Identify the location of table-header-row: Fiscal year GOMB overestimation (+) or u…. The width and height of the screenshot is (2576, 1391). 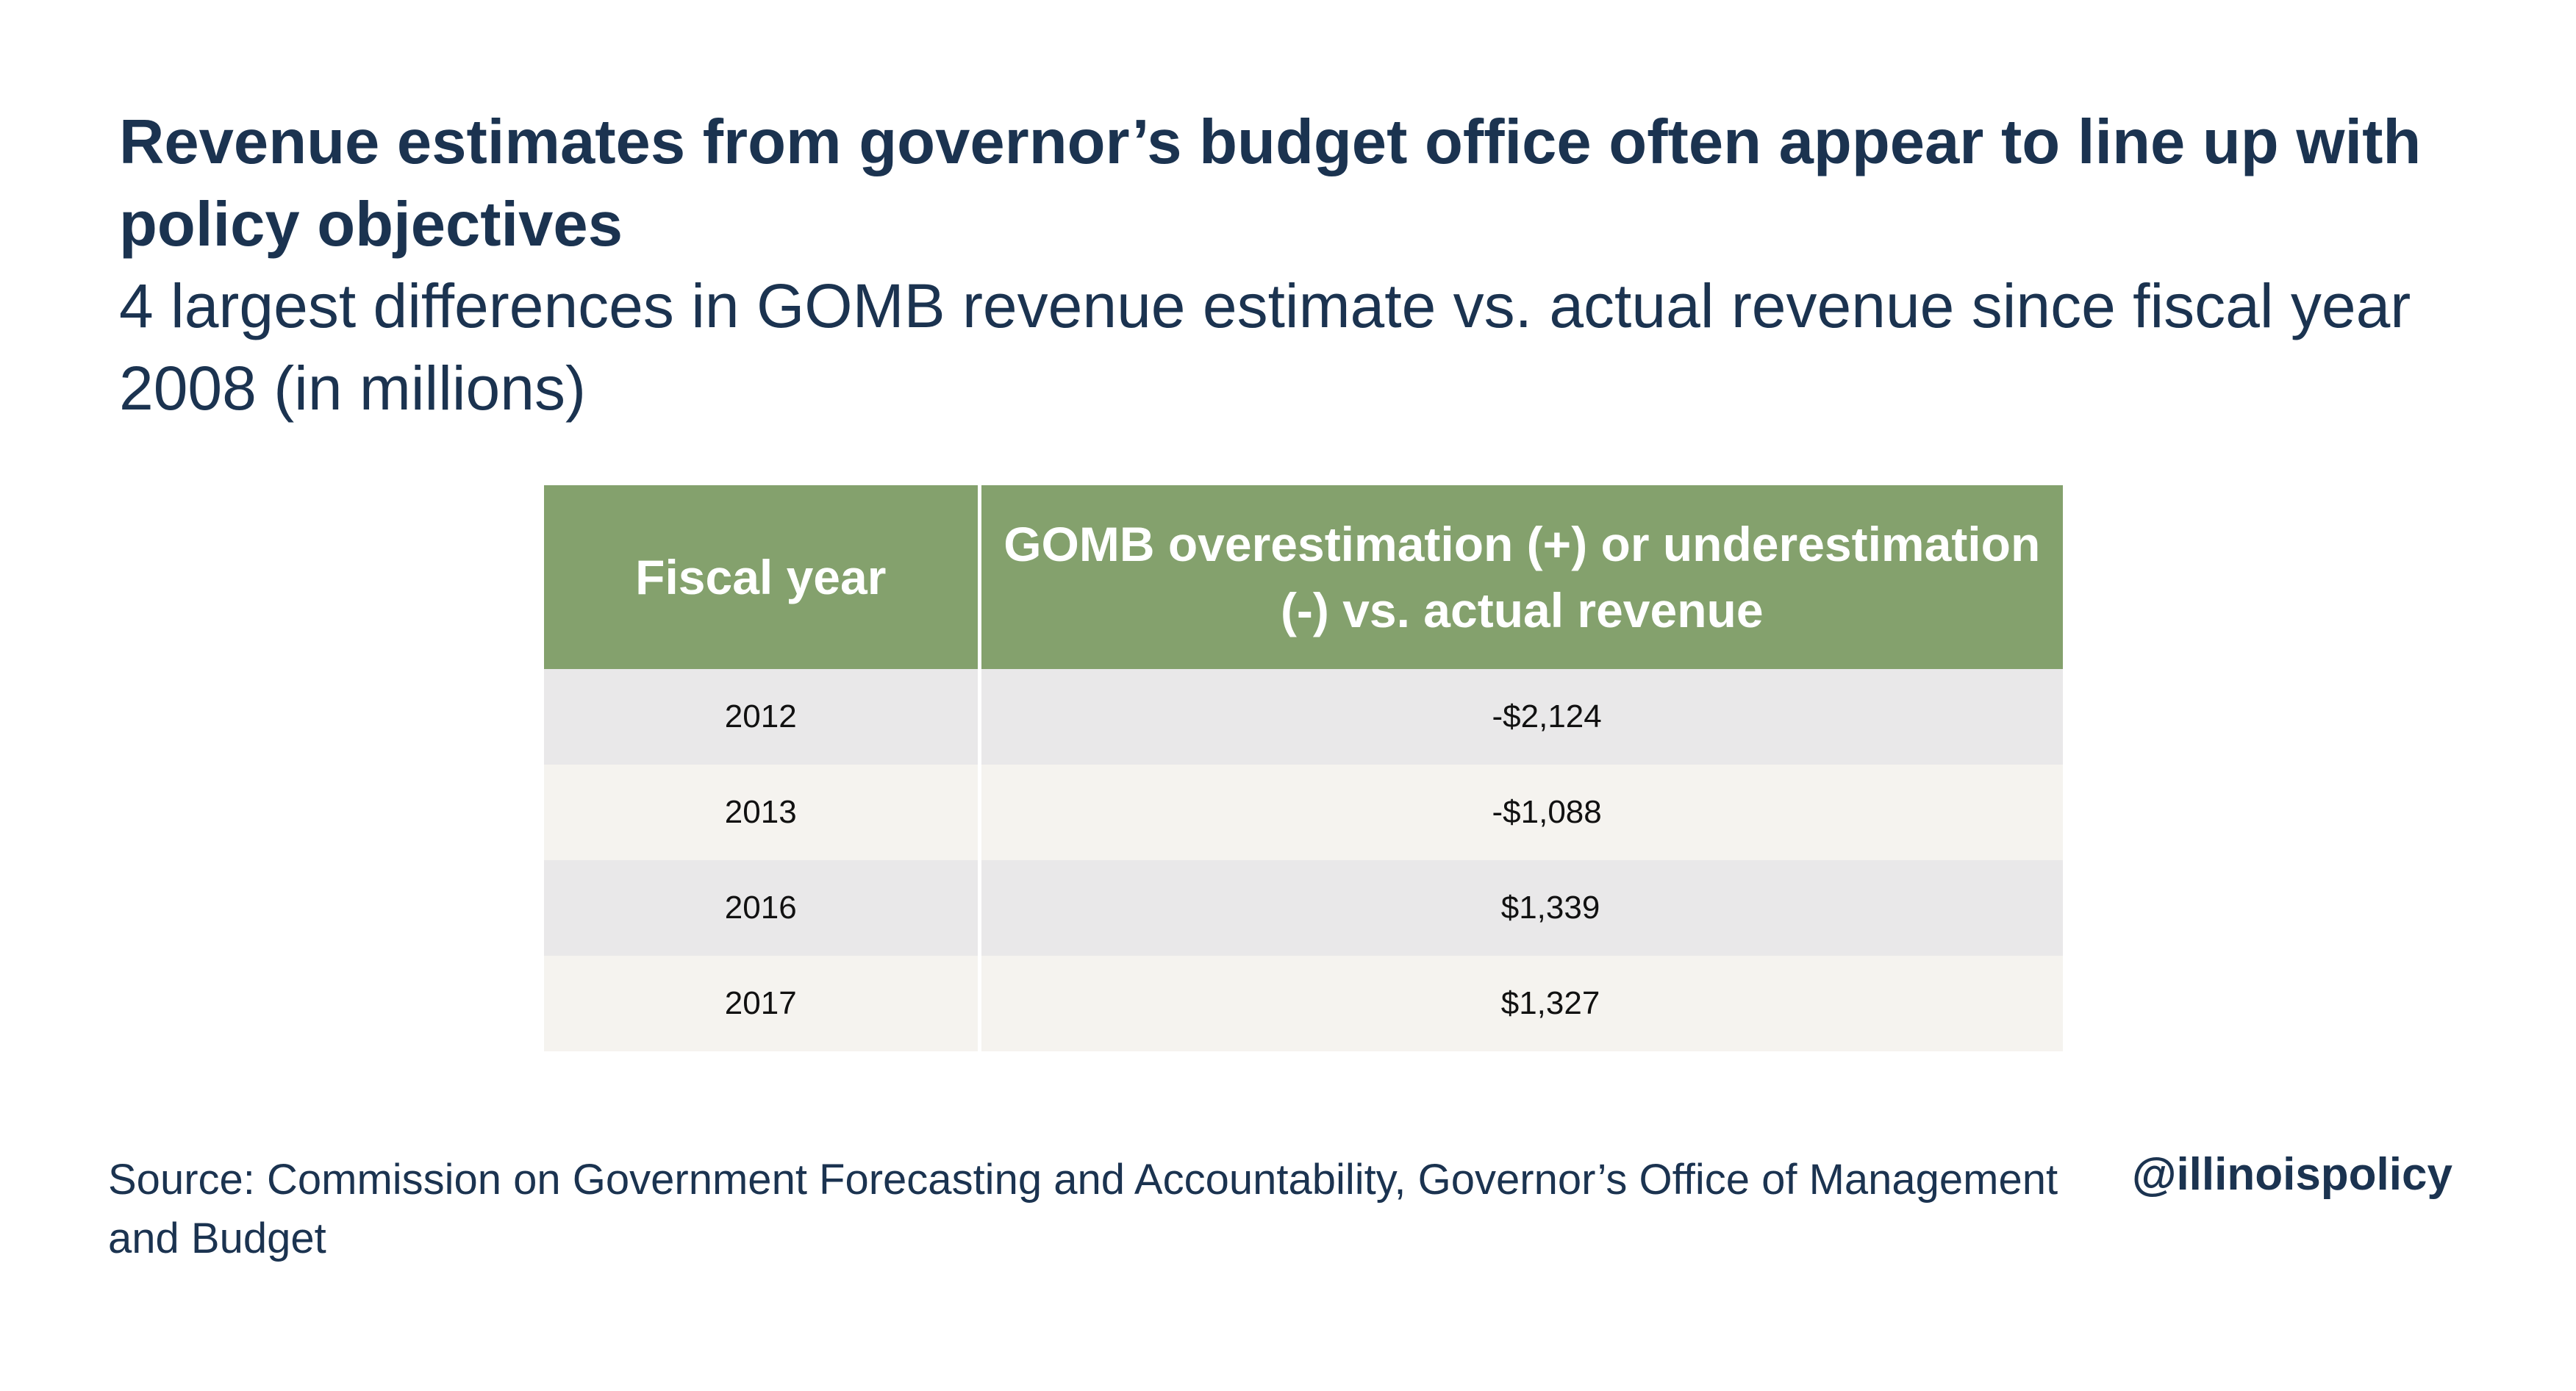
(1303, 577).